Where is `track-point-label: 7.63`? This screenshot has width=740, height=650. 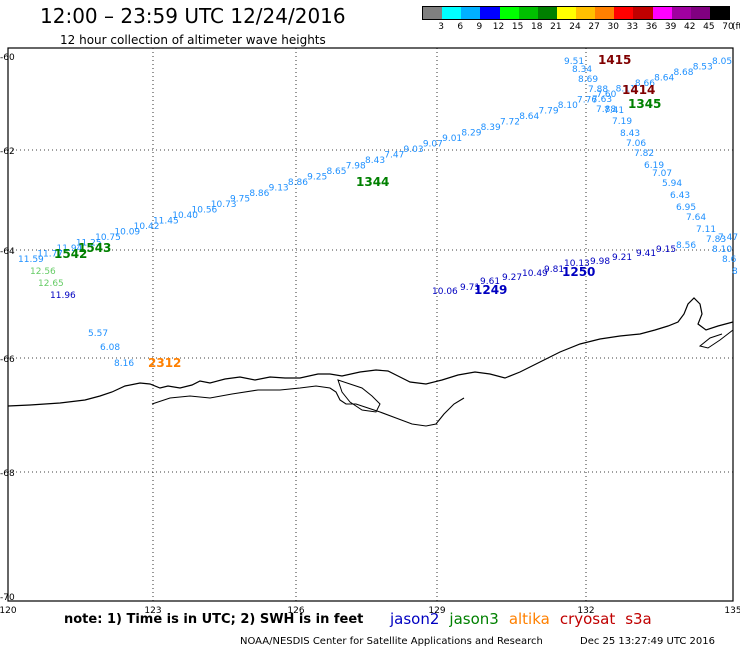 track-point-label: 7.63 is located at coordinates (602, 100).